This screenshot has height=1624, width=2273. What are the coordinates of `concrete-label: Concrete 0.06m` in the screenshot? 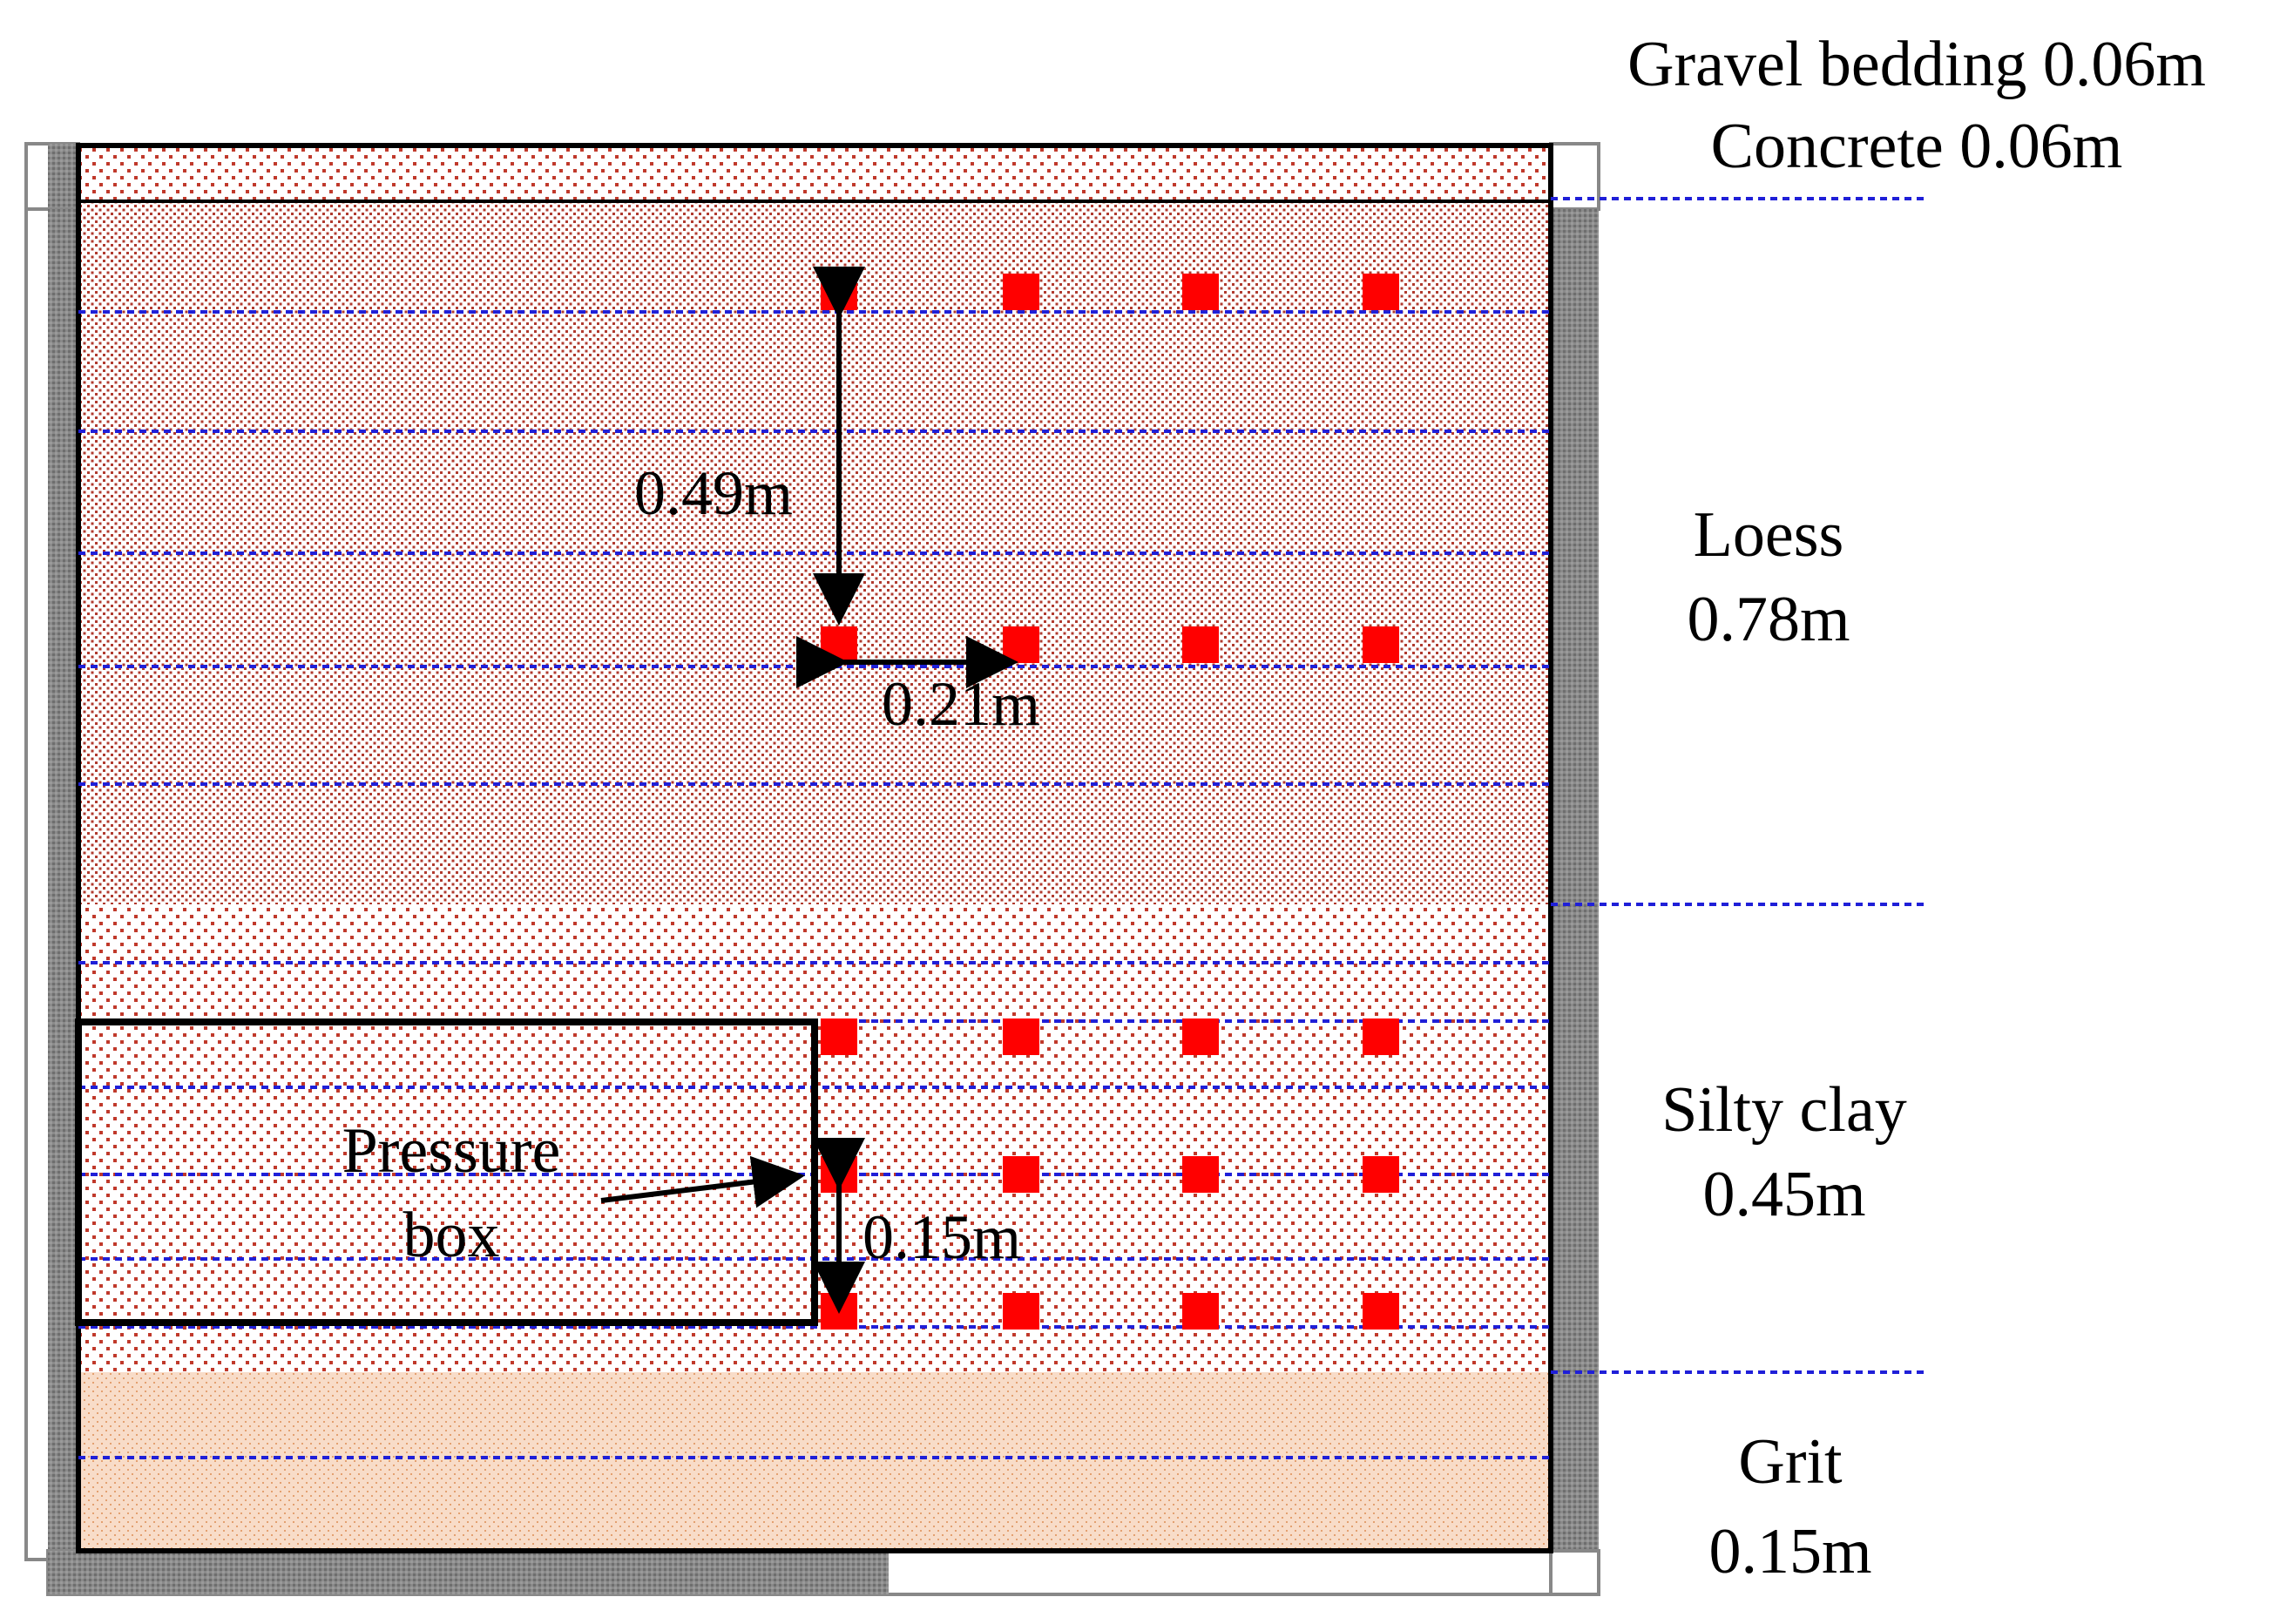 It's located at (1917, 146).